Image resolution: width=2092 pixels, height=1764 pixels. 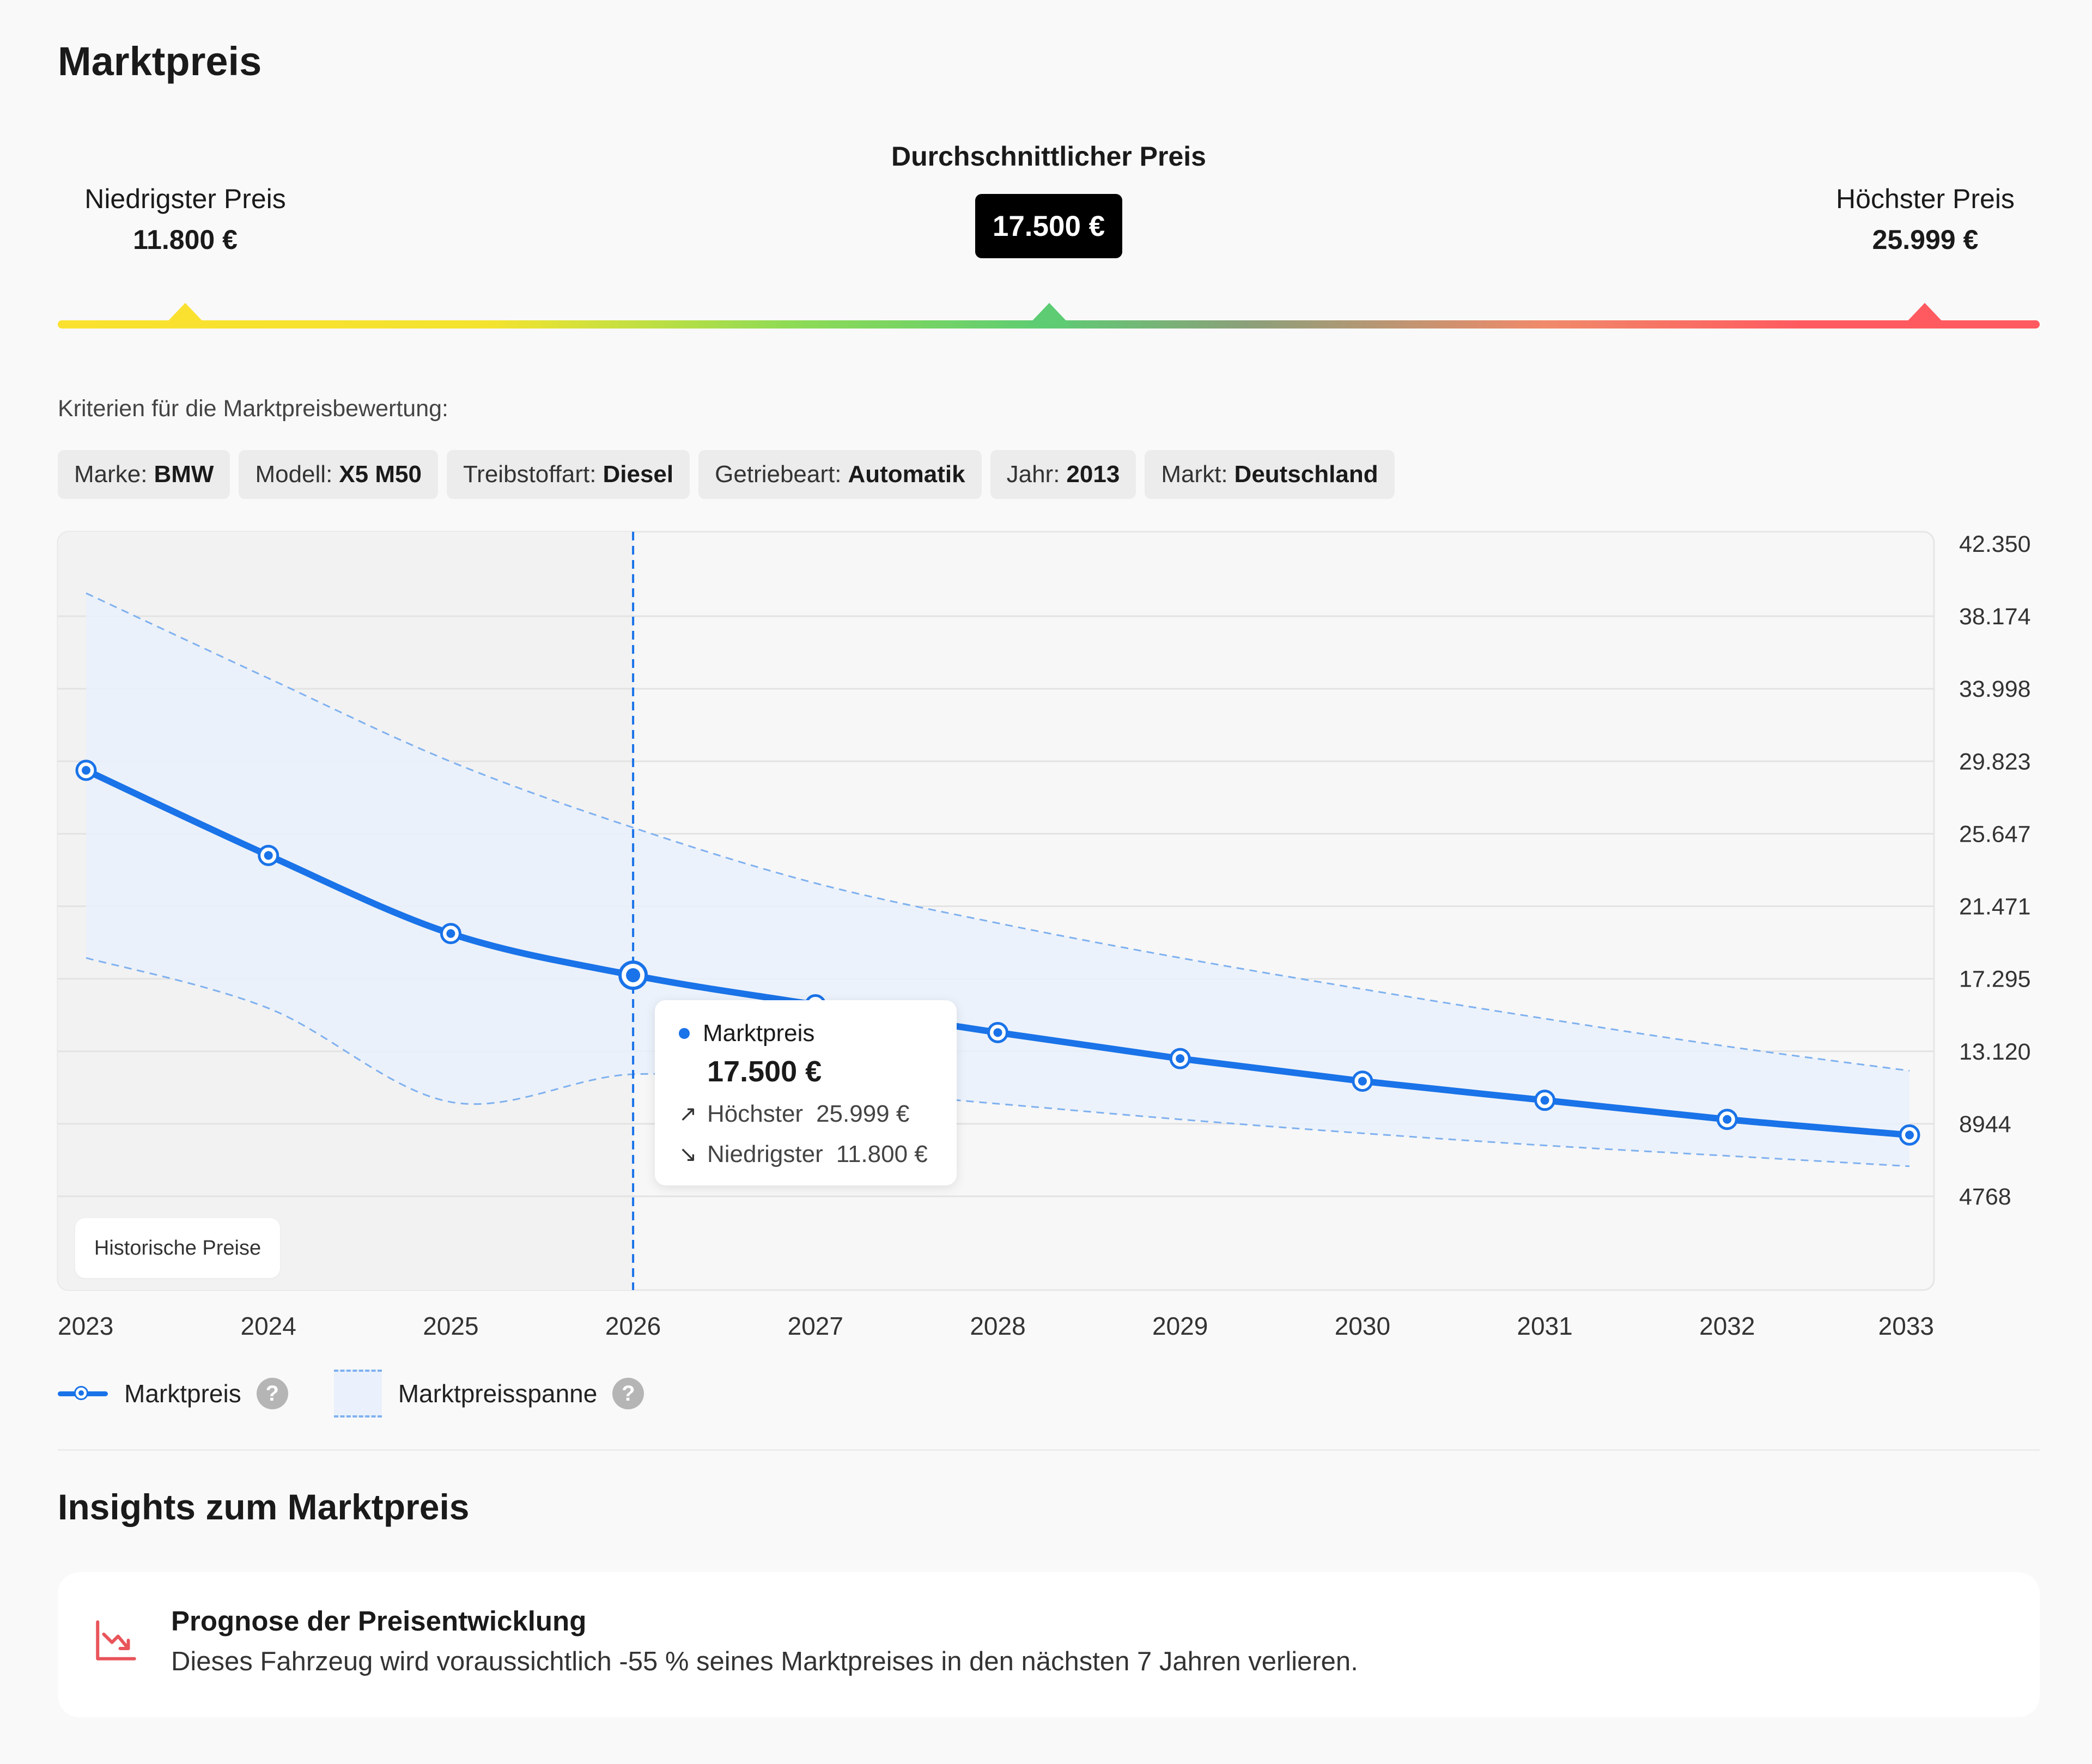 I want to click on x-tick-label: 2025, so click(x=450, y=1326).